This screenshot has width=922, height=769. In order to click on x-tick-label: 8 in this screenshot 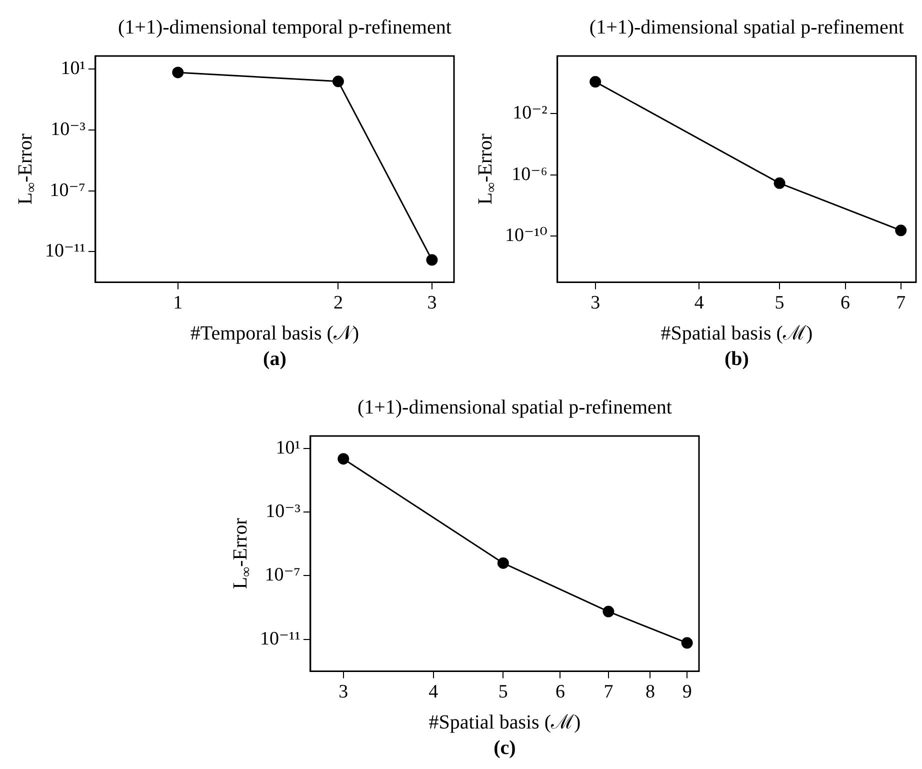, I will do `click(650, 692)`.